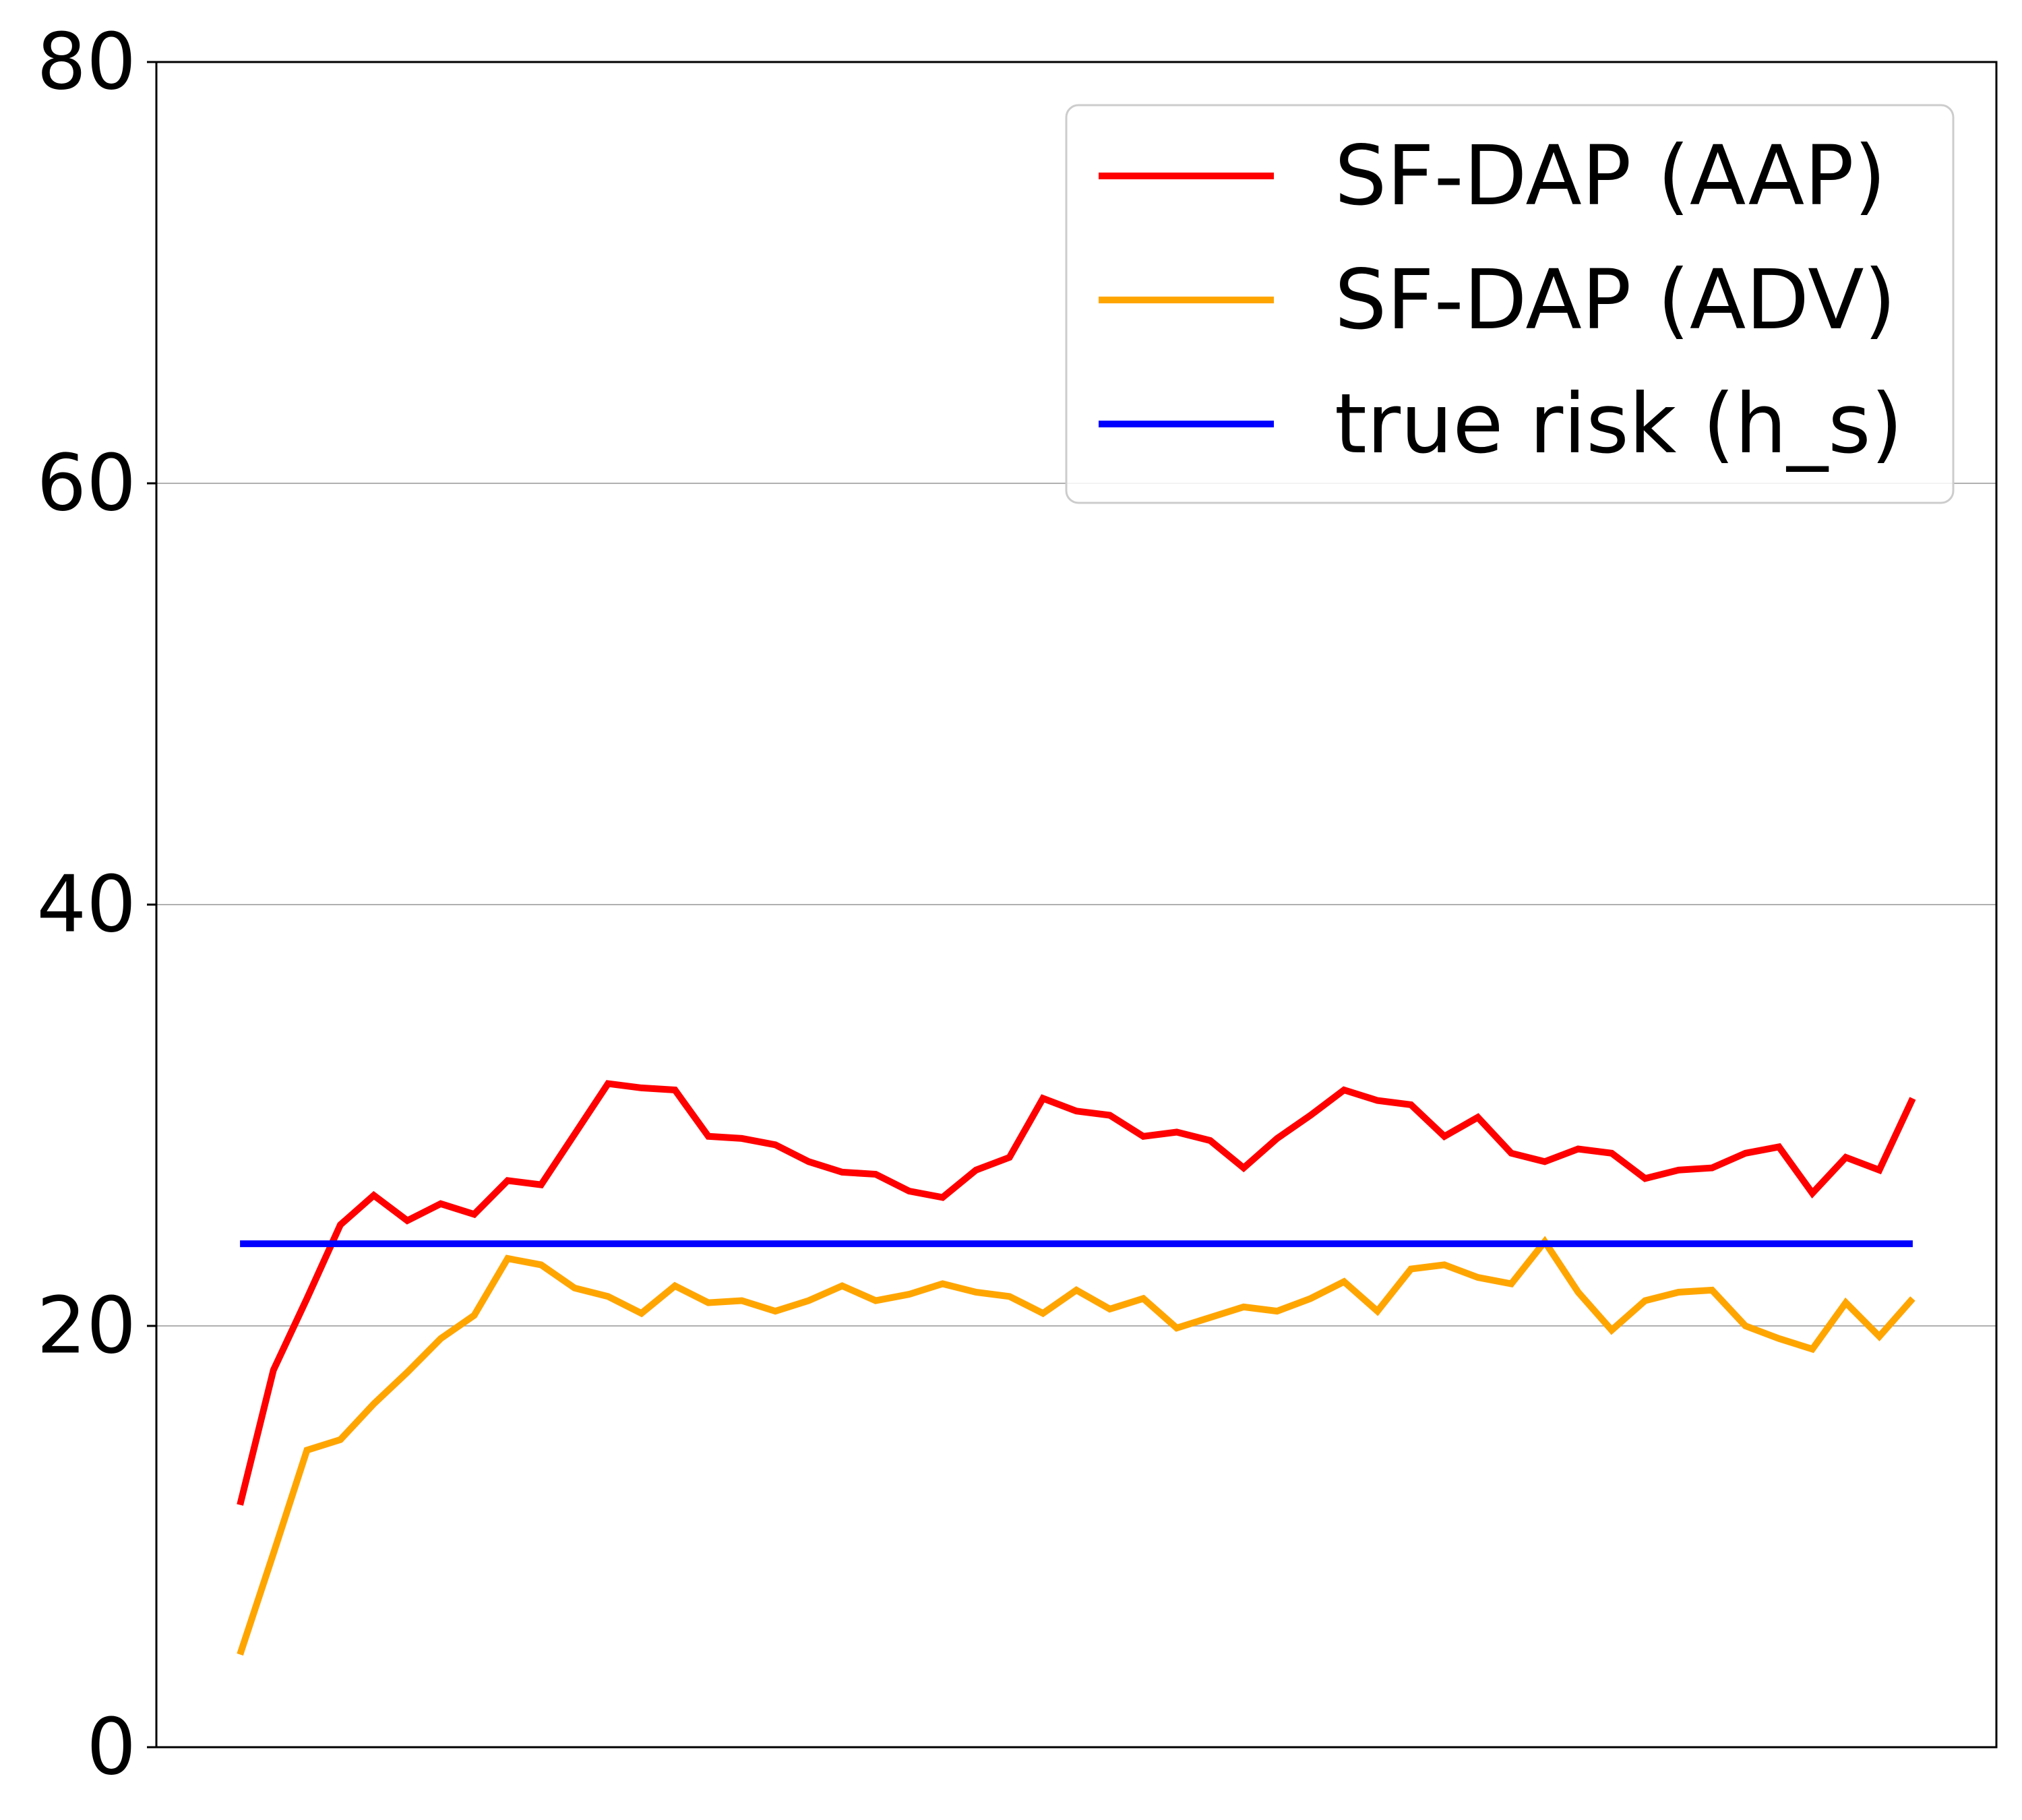 This screenshot has height=1820, width=2022. What do you see at coordinates (1611, 176) in the screenshot?
I see `legend-label: SF-DAP (AAP)` at bounding box center [1611, 176].